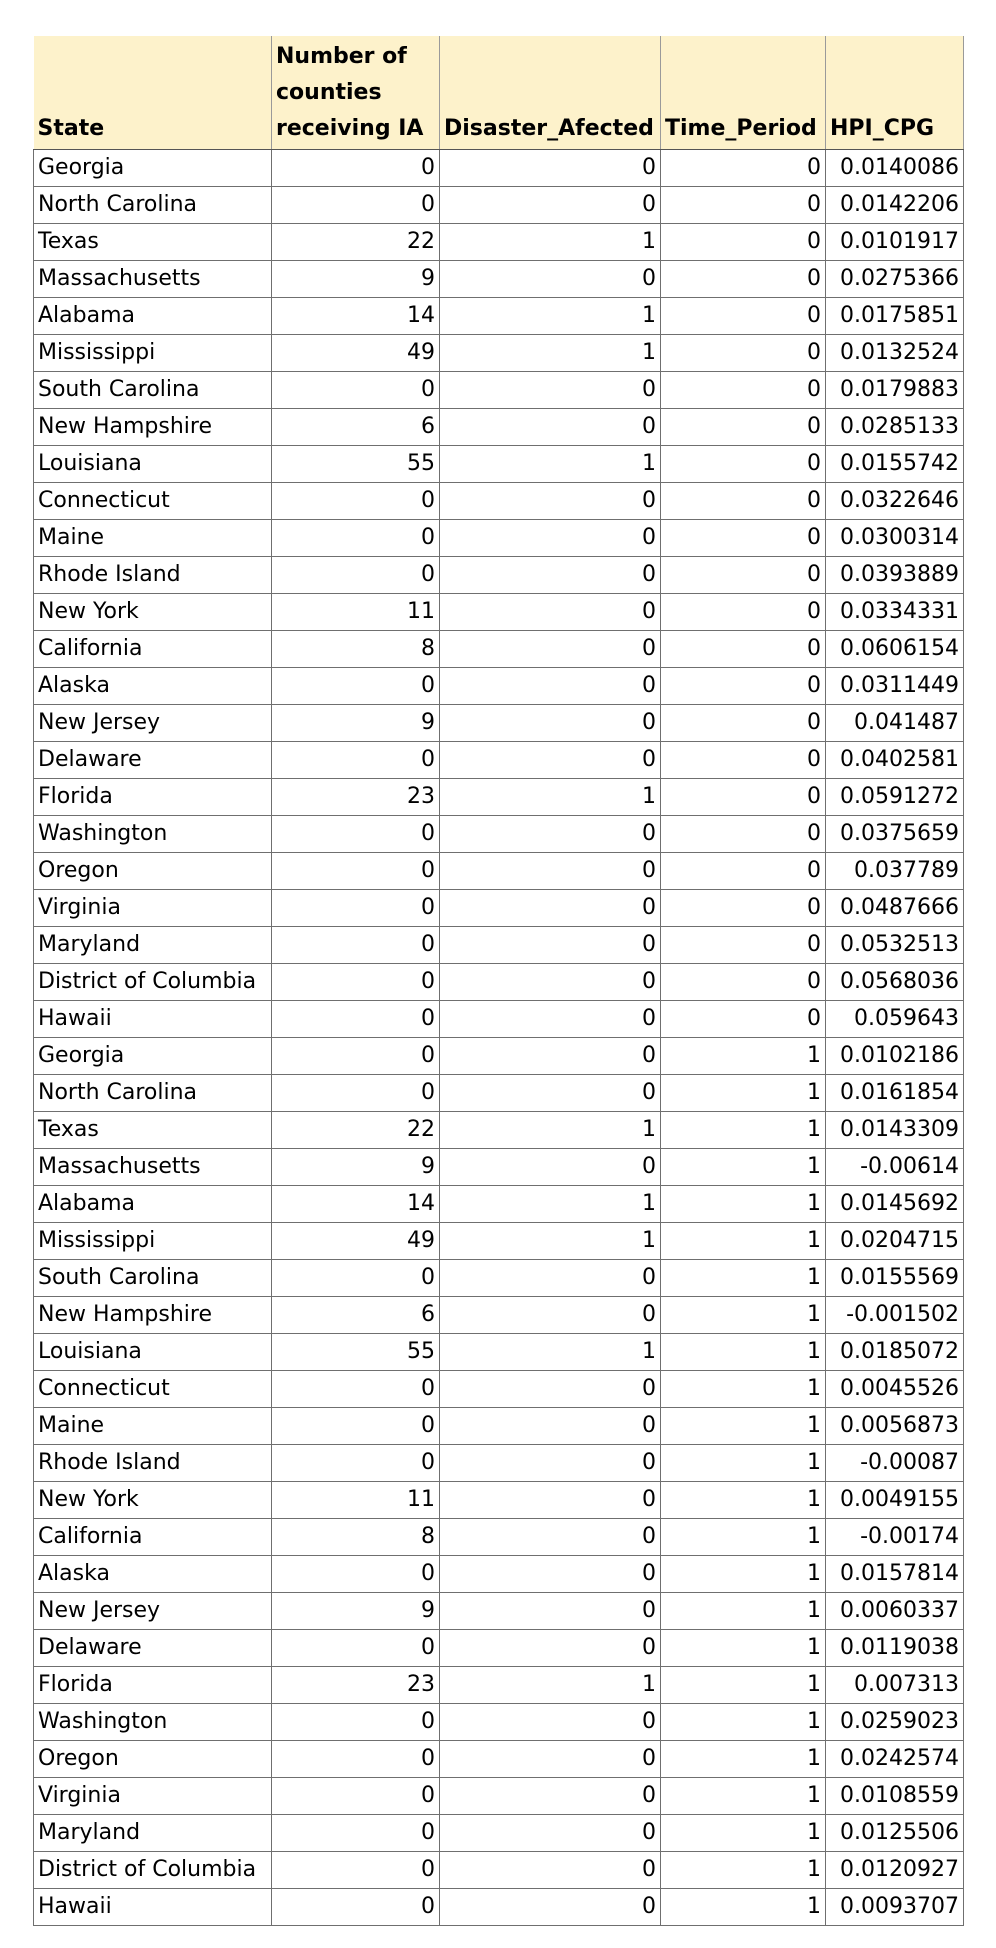 This screenshot has width=996, height=1948. What do you see at coordinates (152, 834) in the screenshot?
I see `state-cell: Washington` at bounding box center [152, 834].